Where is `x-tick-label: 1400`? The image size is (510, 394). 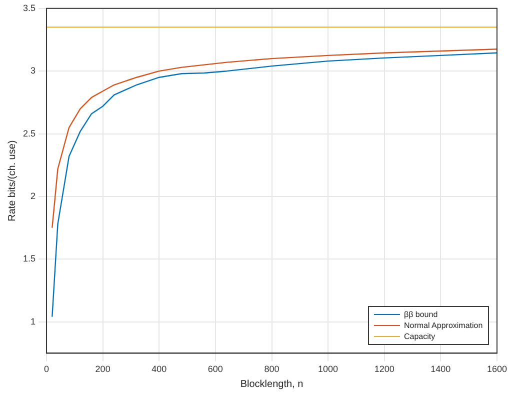
x-tick-label: 1400 is located at coordinates (440, 369).